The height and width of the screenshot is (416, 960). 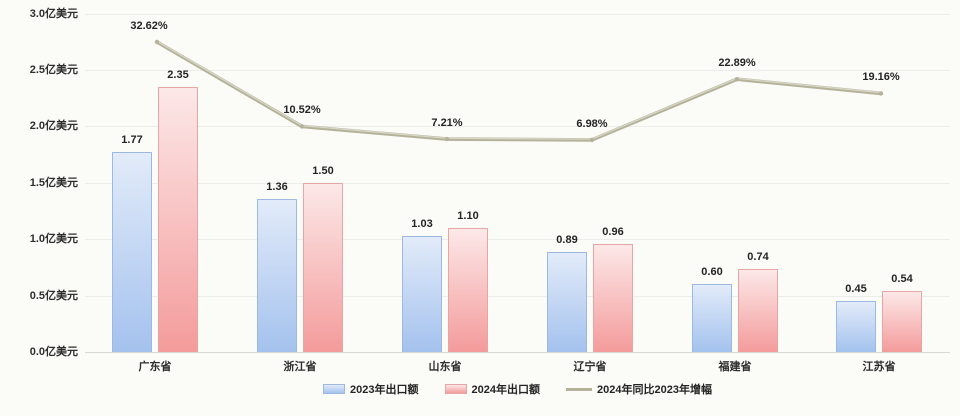 I want to click on legend: 2023年出口额 2024年出口额 2024年同比2023年增幅, so click(x=517, y=389).